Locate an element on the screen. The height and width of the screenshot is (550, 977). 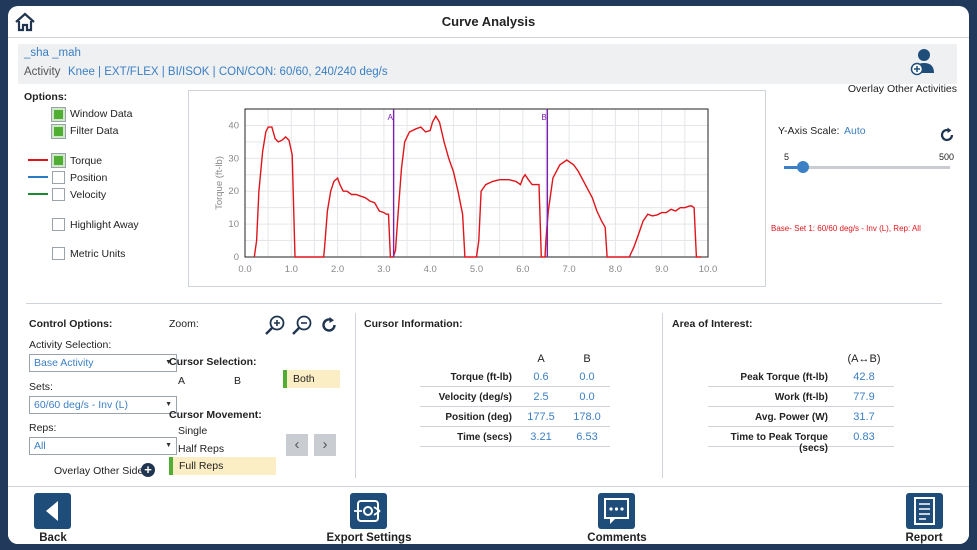
velocity-label: Velocity is located at coordinates (88, 195).